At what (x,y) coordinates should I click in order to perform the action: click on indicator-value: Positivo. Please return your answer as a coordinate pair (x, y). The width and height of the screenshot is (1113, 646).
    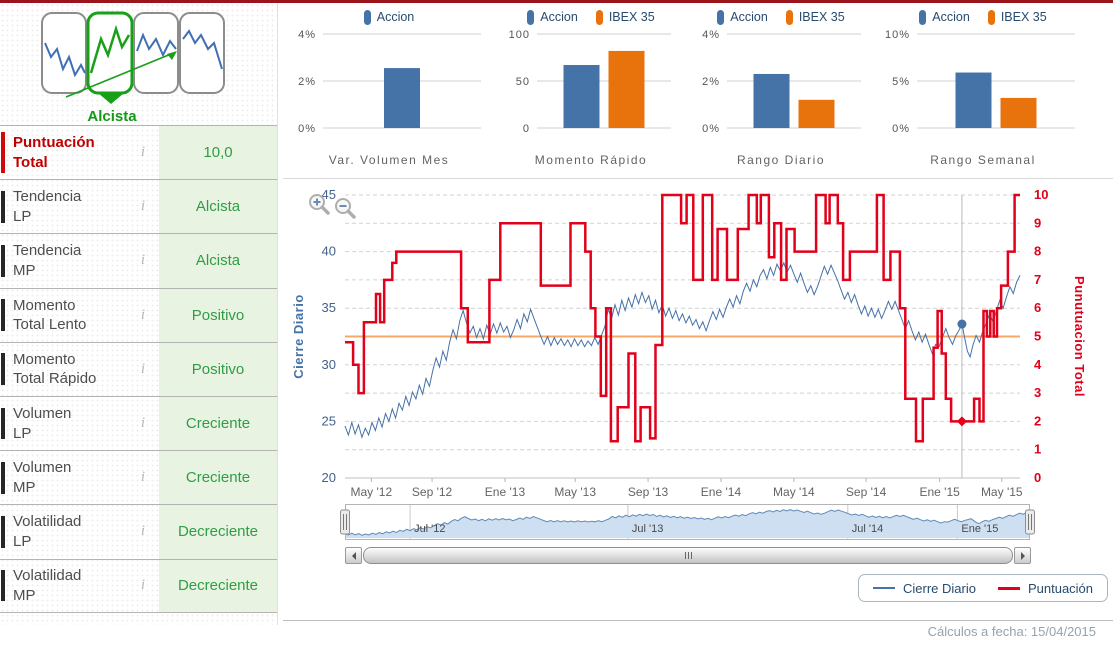
    Looking at the image, I should click on (218, 315).